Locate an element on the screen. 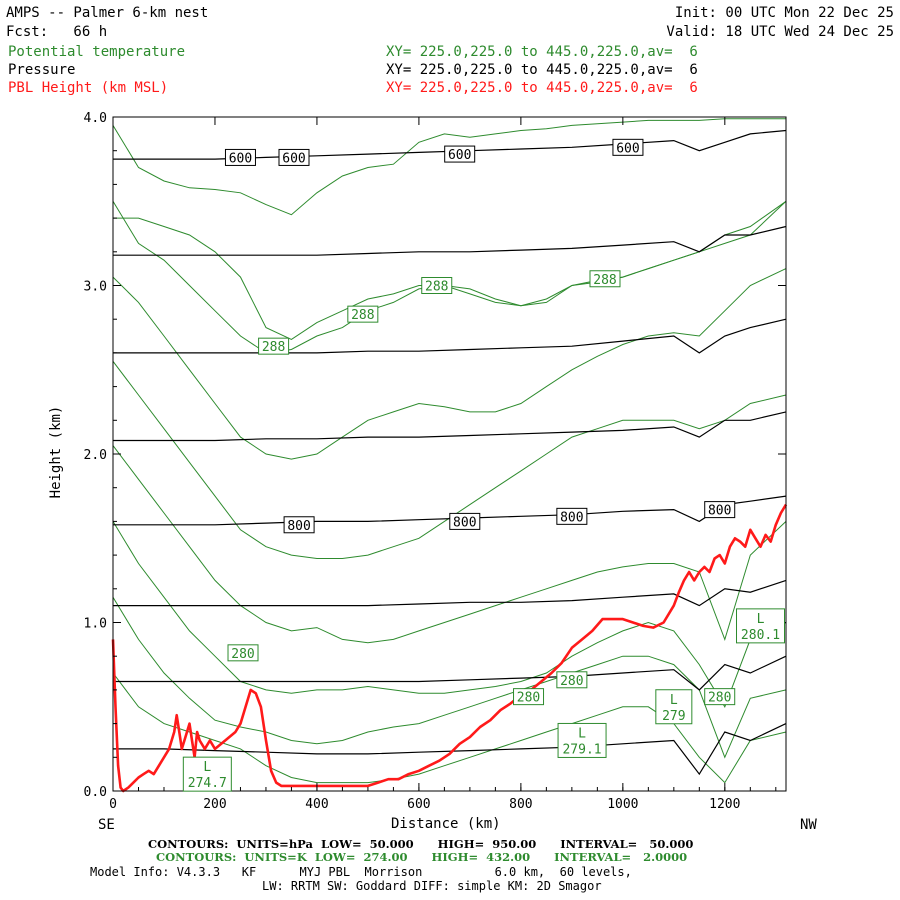 The image size is (900, 900). header-title: AMPS -- Palmer 6-km nest is located at coordinates (107, 13).